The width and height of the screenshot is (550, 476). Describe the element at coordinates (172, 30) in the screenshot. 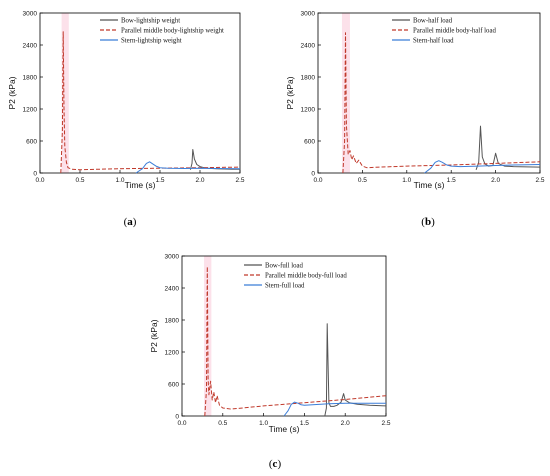

I see `legend-entry: Parallel middle body-lightship weight` at that location.